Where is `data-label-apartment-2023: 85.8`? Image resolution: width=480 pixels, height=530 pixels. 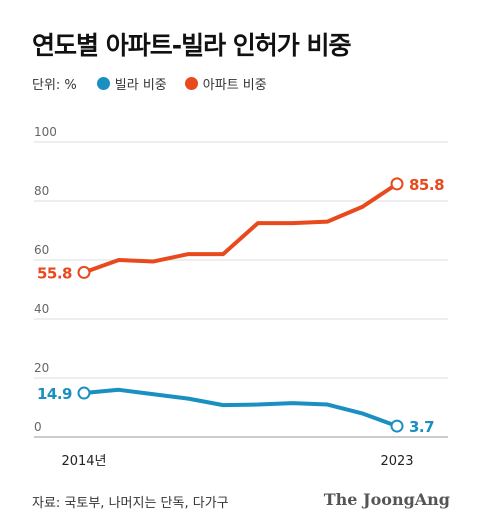 data-label-apartment-2023: 85.8 is located at coordinates (426, 185).